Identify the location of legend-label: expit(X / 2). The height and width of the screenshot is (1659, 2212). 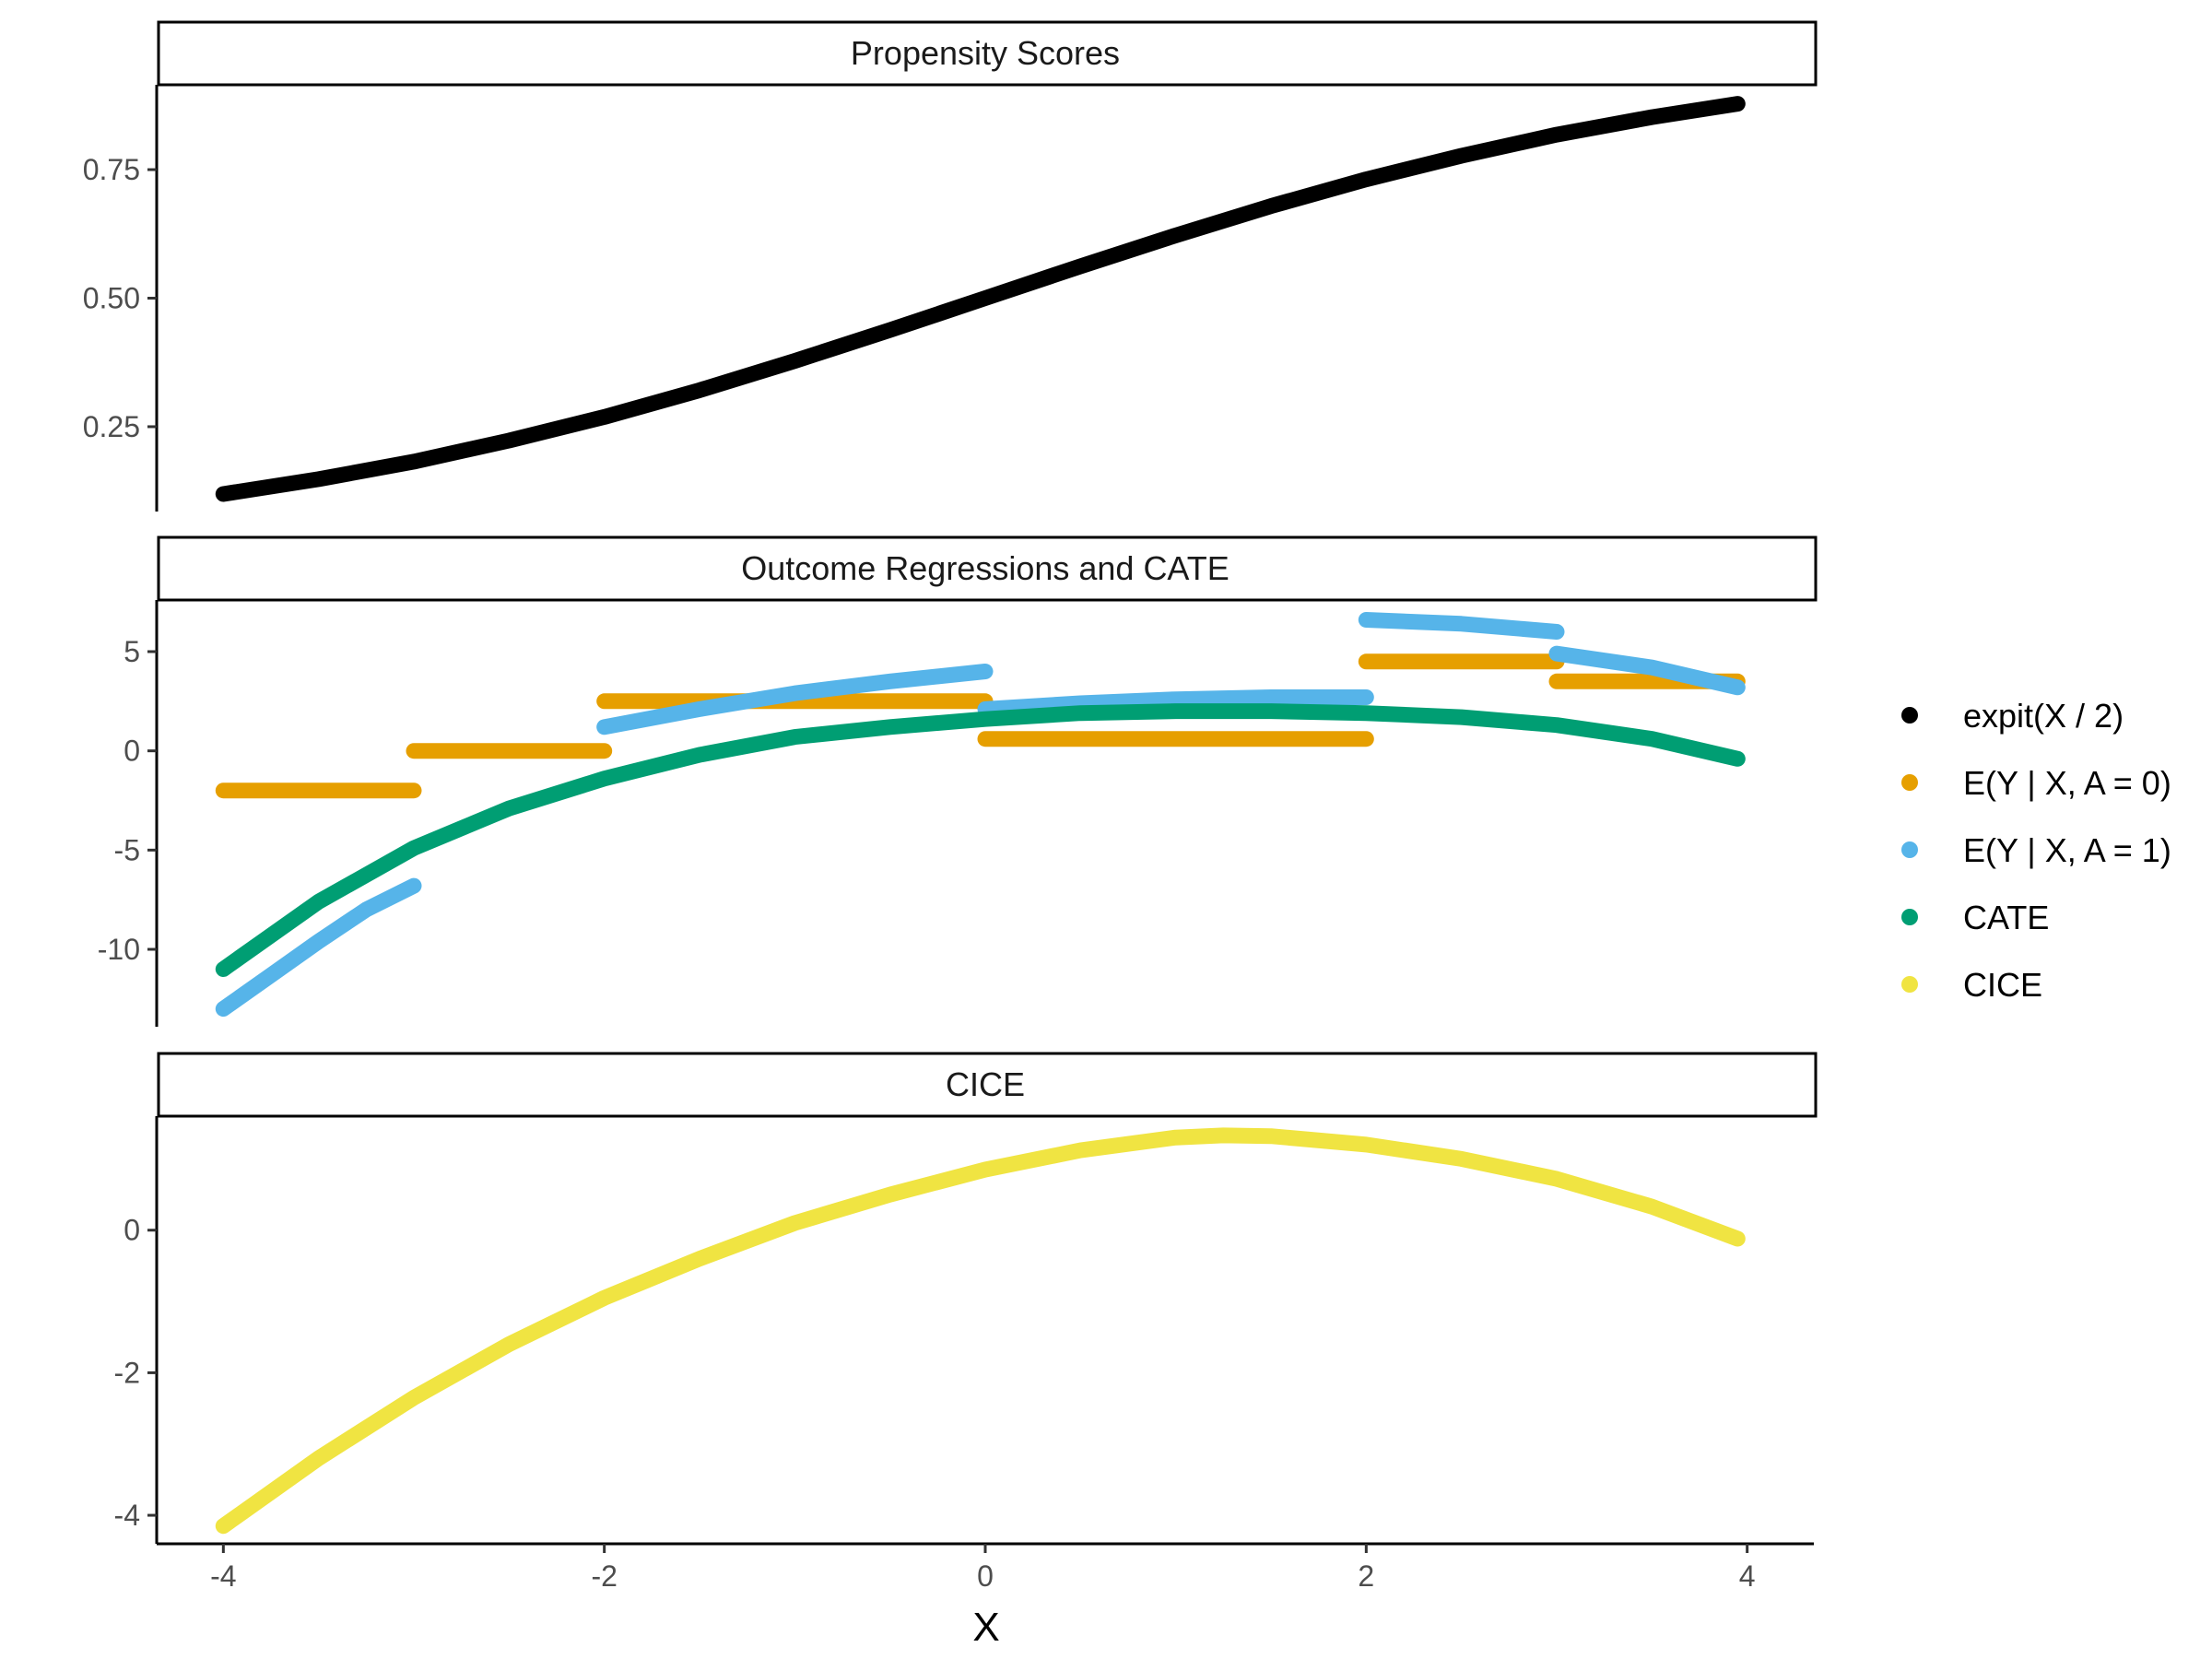
(2043, 716).